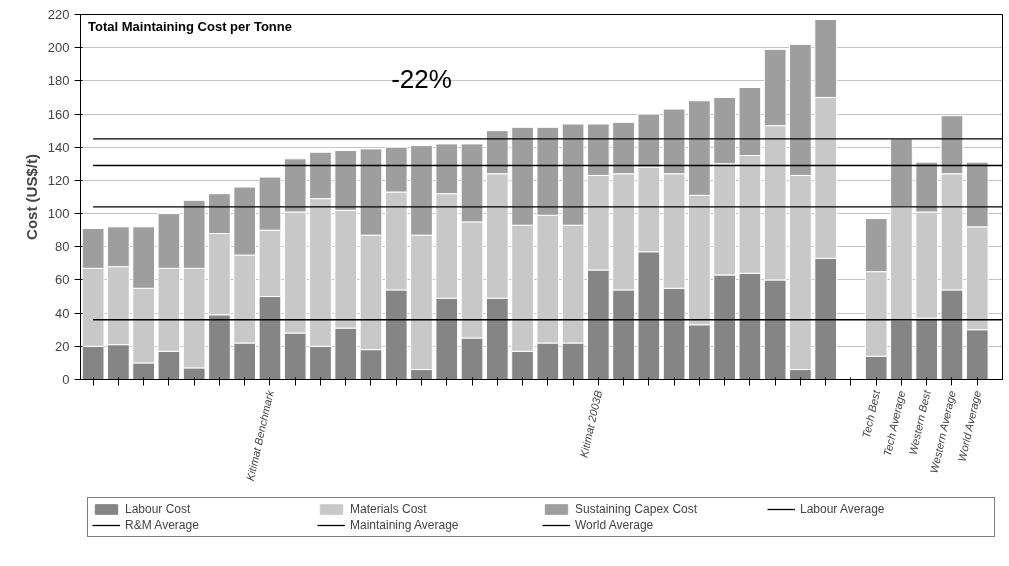  Describe the element at coordinates (62, 247) in the screenshot. I see `y-tick-label: 80` at that location.